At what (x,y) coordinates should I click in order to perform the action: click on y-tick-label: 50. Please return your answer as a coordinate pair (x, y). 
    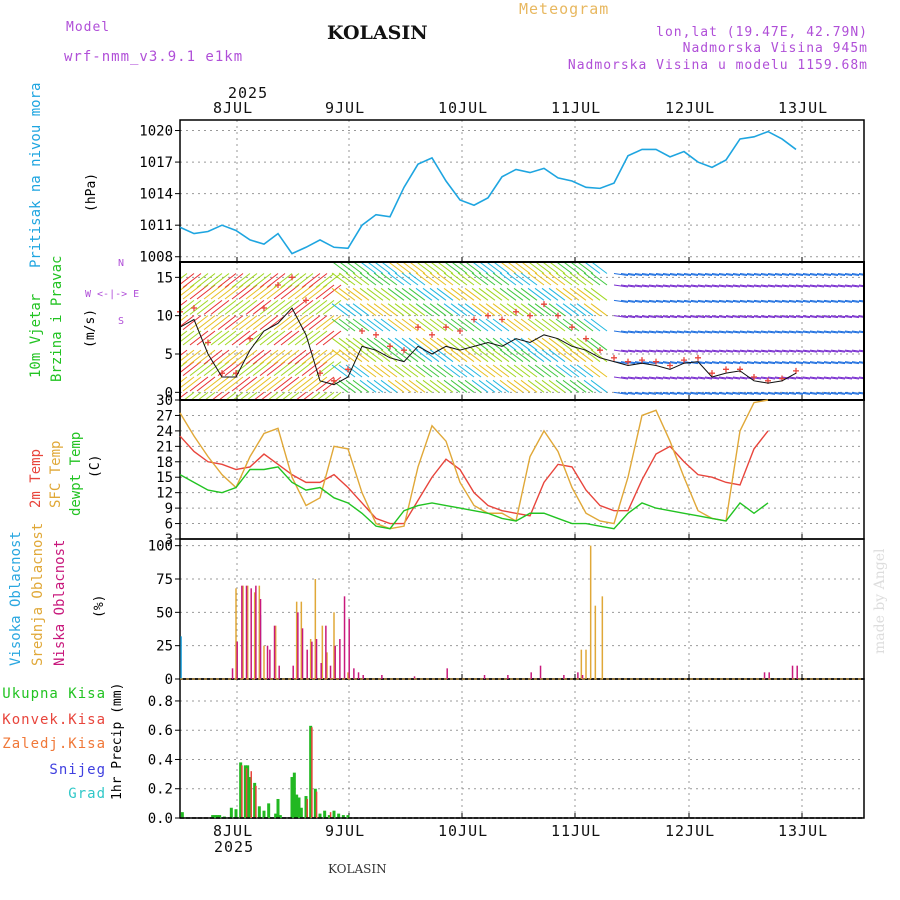
    Looking at the image, I should click on (164, 613).